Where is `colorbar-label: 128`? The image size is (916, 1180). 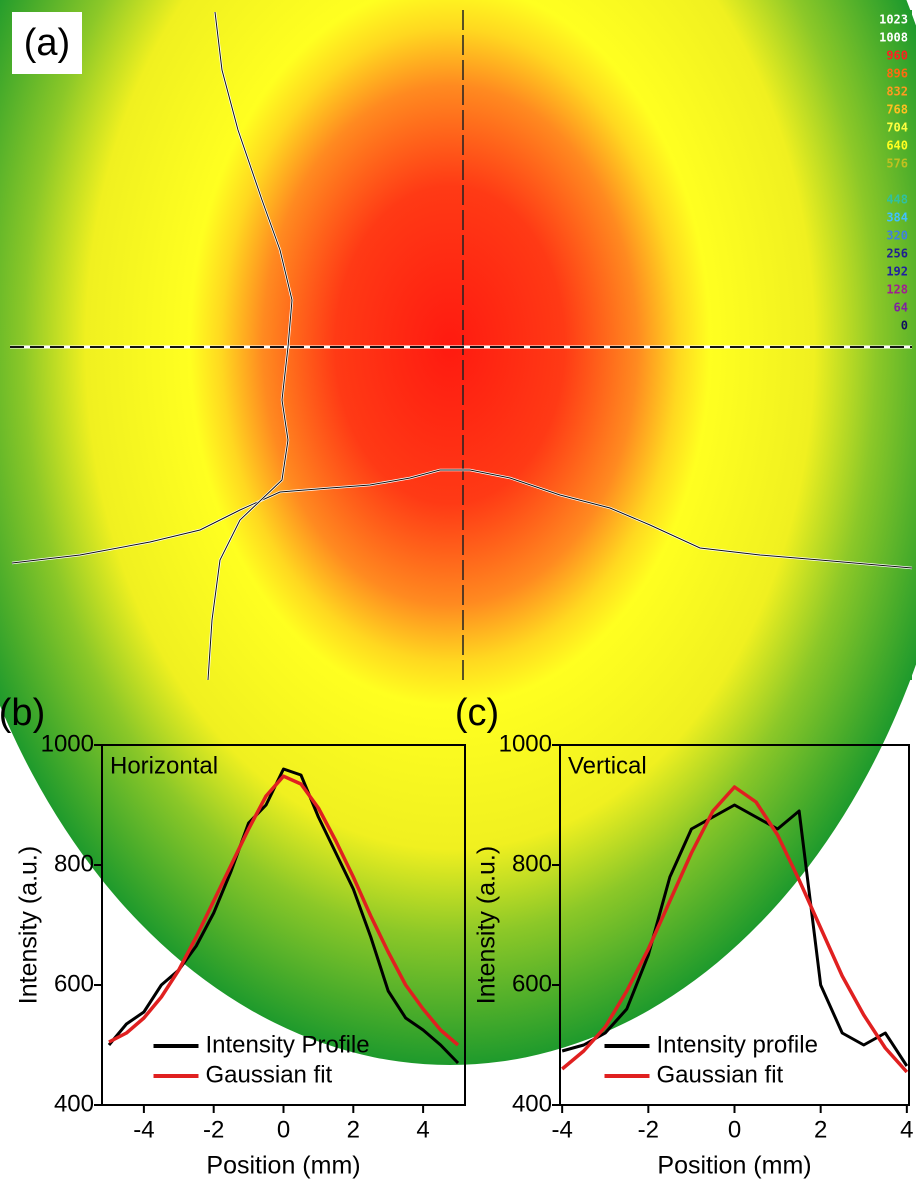
colorbar-label: 128 is located at coordinates (897, 290).